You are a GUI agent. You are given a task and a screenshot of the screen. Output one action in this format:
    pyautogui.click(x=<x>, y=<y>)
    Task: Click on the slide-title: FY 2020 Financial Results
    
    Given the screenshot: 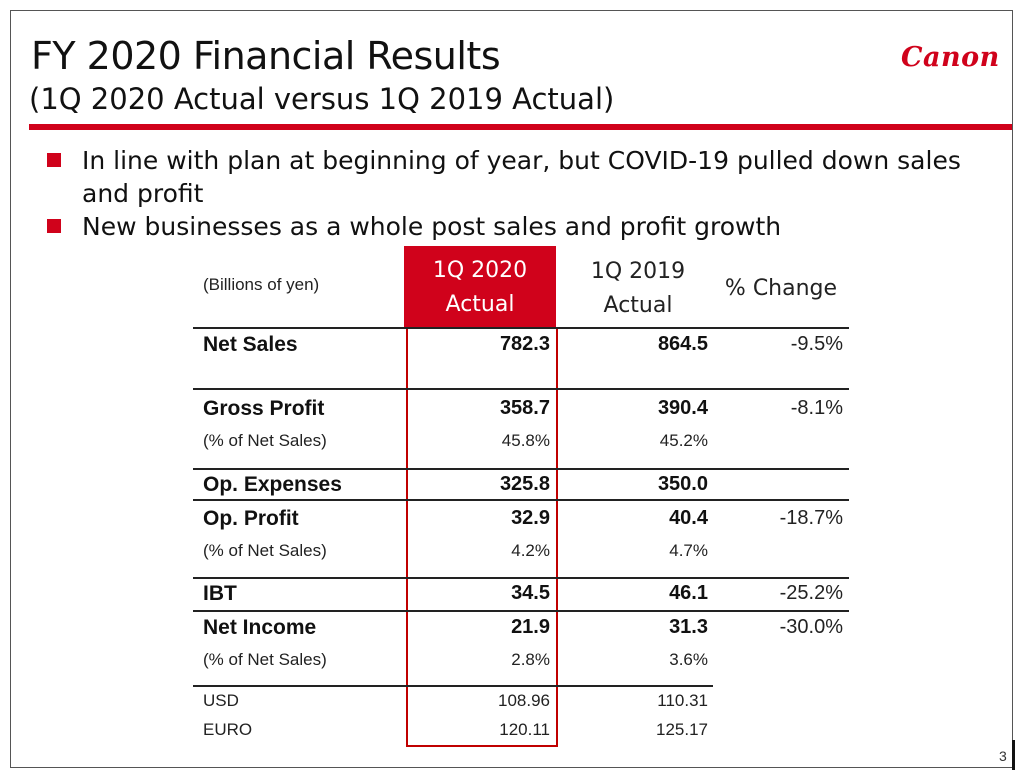 What is the action you would take?
    pyautogui.click(x=266, y=56)
    